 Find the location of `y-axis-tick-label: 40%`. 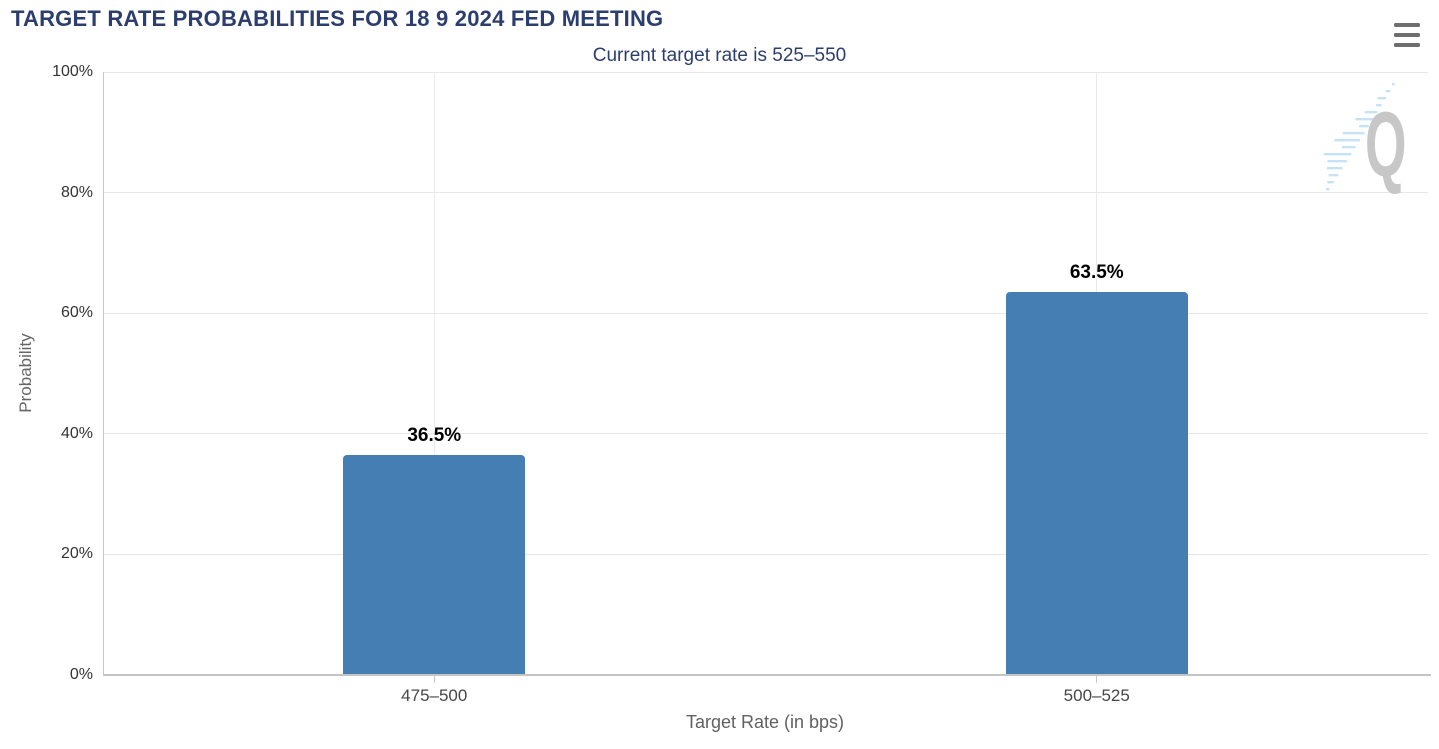

y-axis-tick-label: 40% is located at coordinates (76, 433).